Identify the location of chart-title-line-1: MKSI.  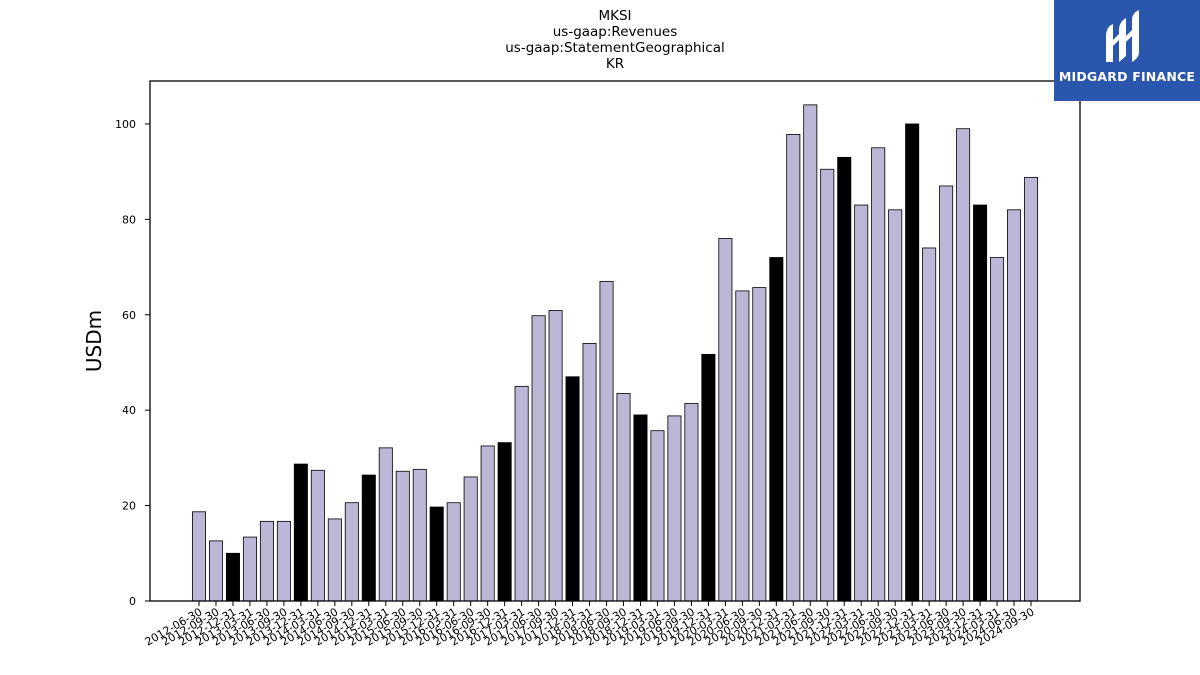
(615, 16).